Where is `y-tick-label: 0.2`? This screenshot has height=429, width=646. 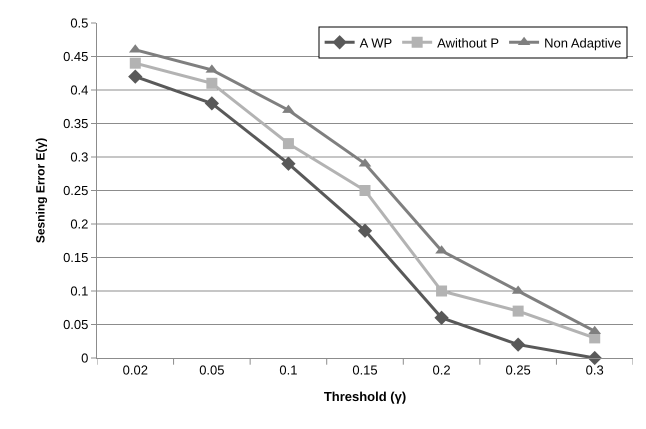
y-tick-label: 0.2 is located at coordinates (79, 224).